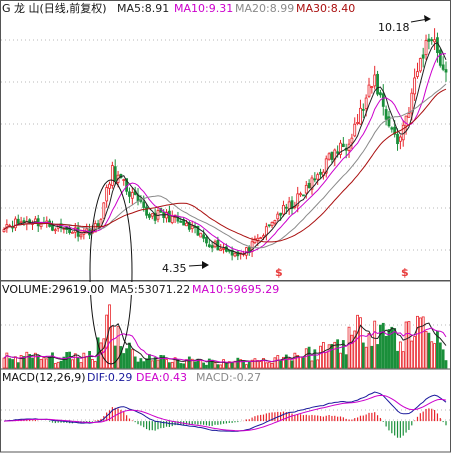 This screenshot has height=457, width=452. I want to click on dif-legend: DIF:0.29, so click(109, 377).